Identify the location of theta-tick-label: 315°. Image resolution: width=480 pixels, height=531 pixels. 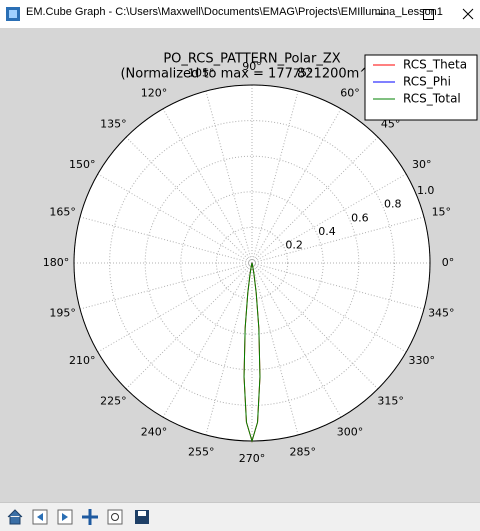
(390, 401).